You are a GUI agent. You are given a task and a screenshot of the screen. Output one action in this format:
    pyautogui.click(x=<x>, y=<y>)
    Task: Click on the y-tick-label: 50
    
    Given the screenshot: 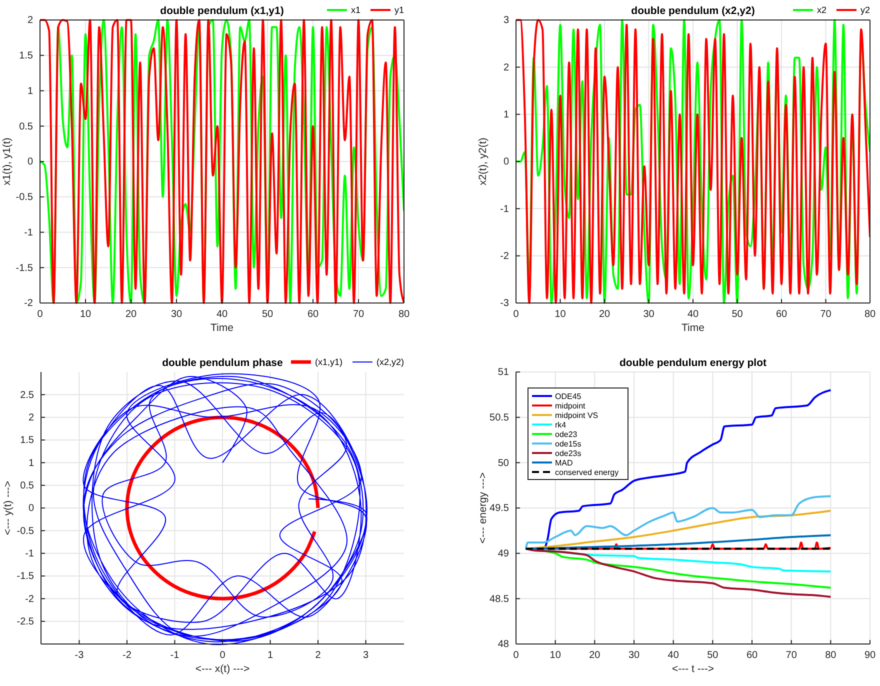 What is the action you would take?
    pyautogui.click(x=504, y=463)
    